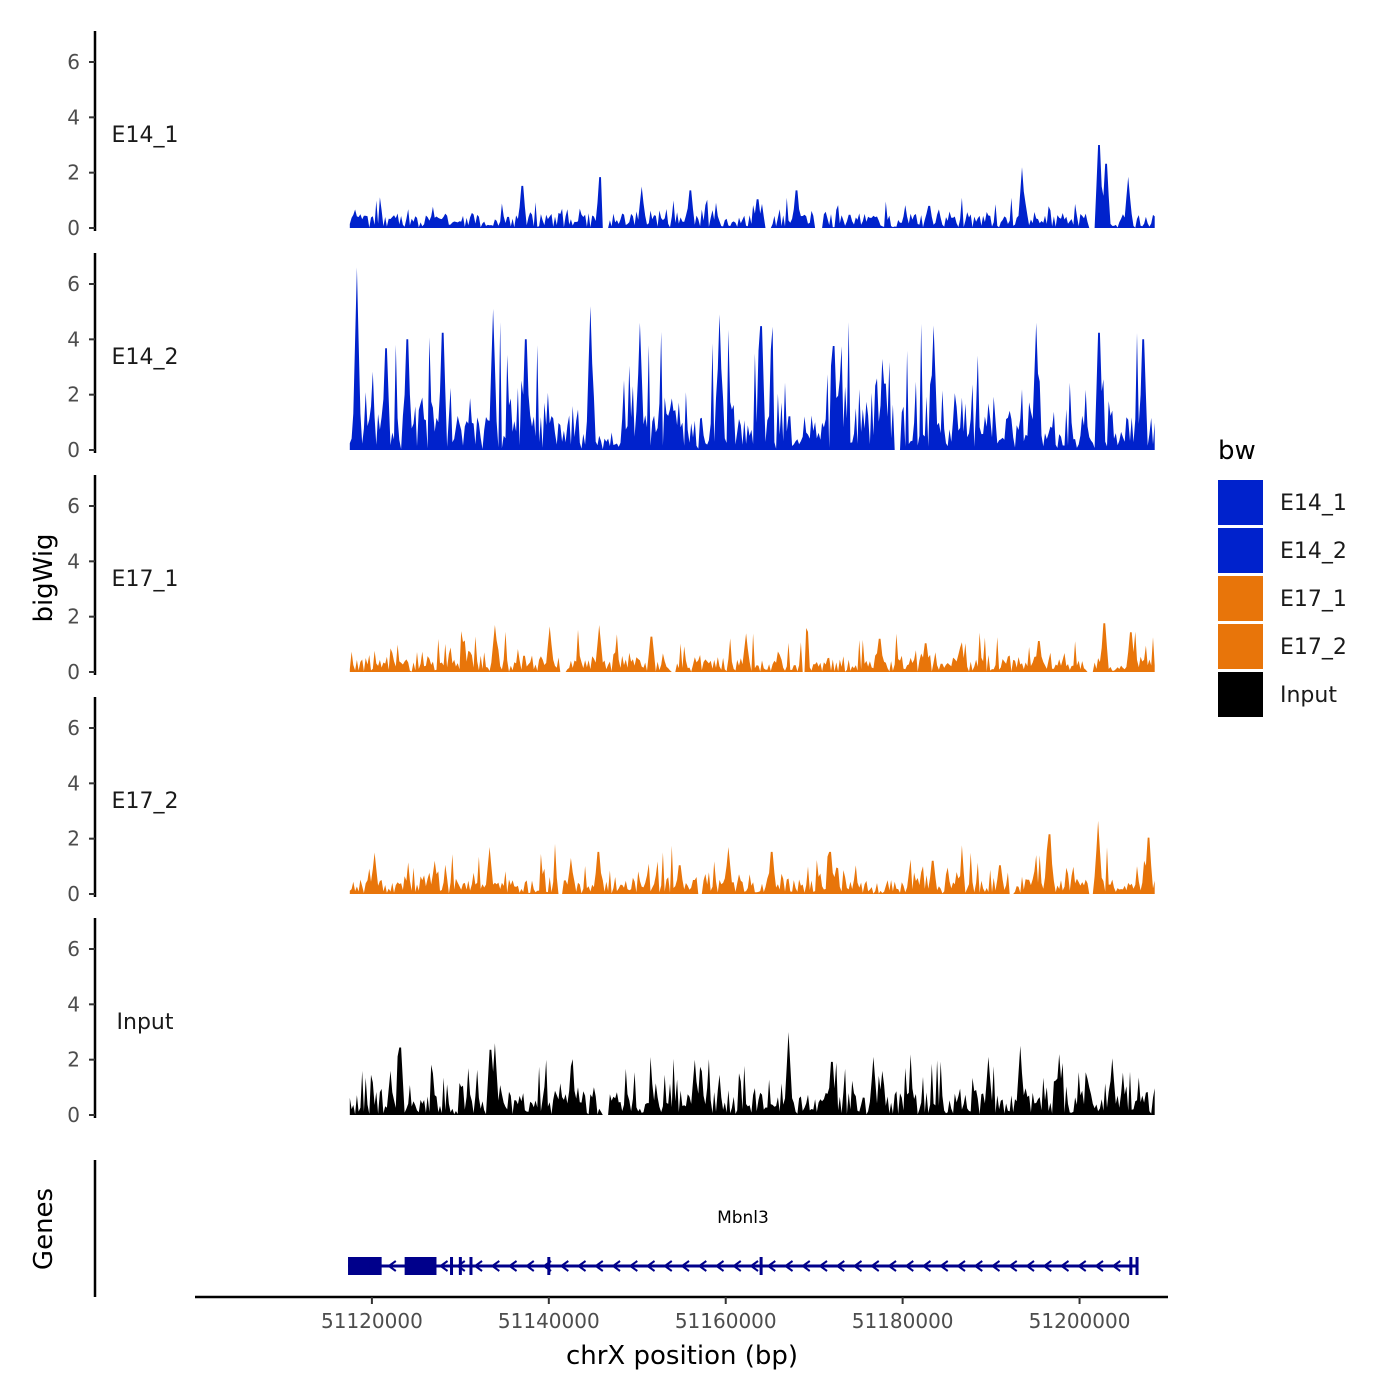 The width and height of the screenshot is (1400, 1400). Describe the element at coordinates (682, 1356) in the screenshot. I see `x-axis-title: chrX position (bp)` at that location.